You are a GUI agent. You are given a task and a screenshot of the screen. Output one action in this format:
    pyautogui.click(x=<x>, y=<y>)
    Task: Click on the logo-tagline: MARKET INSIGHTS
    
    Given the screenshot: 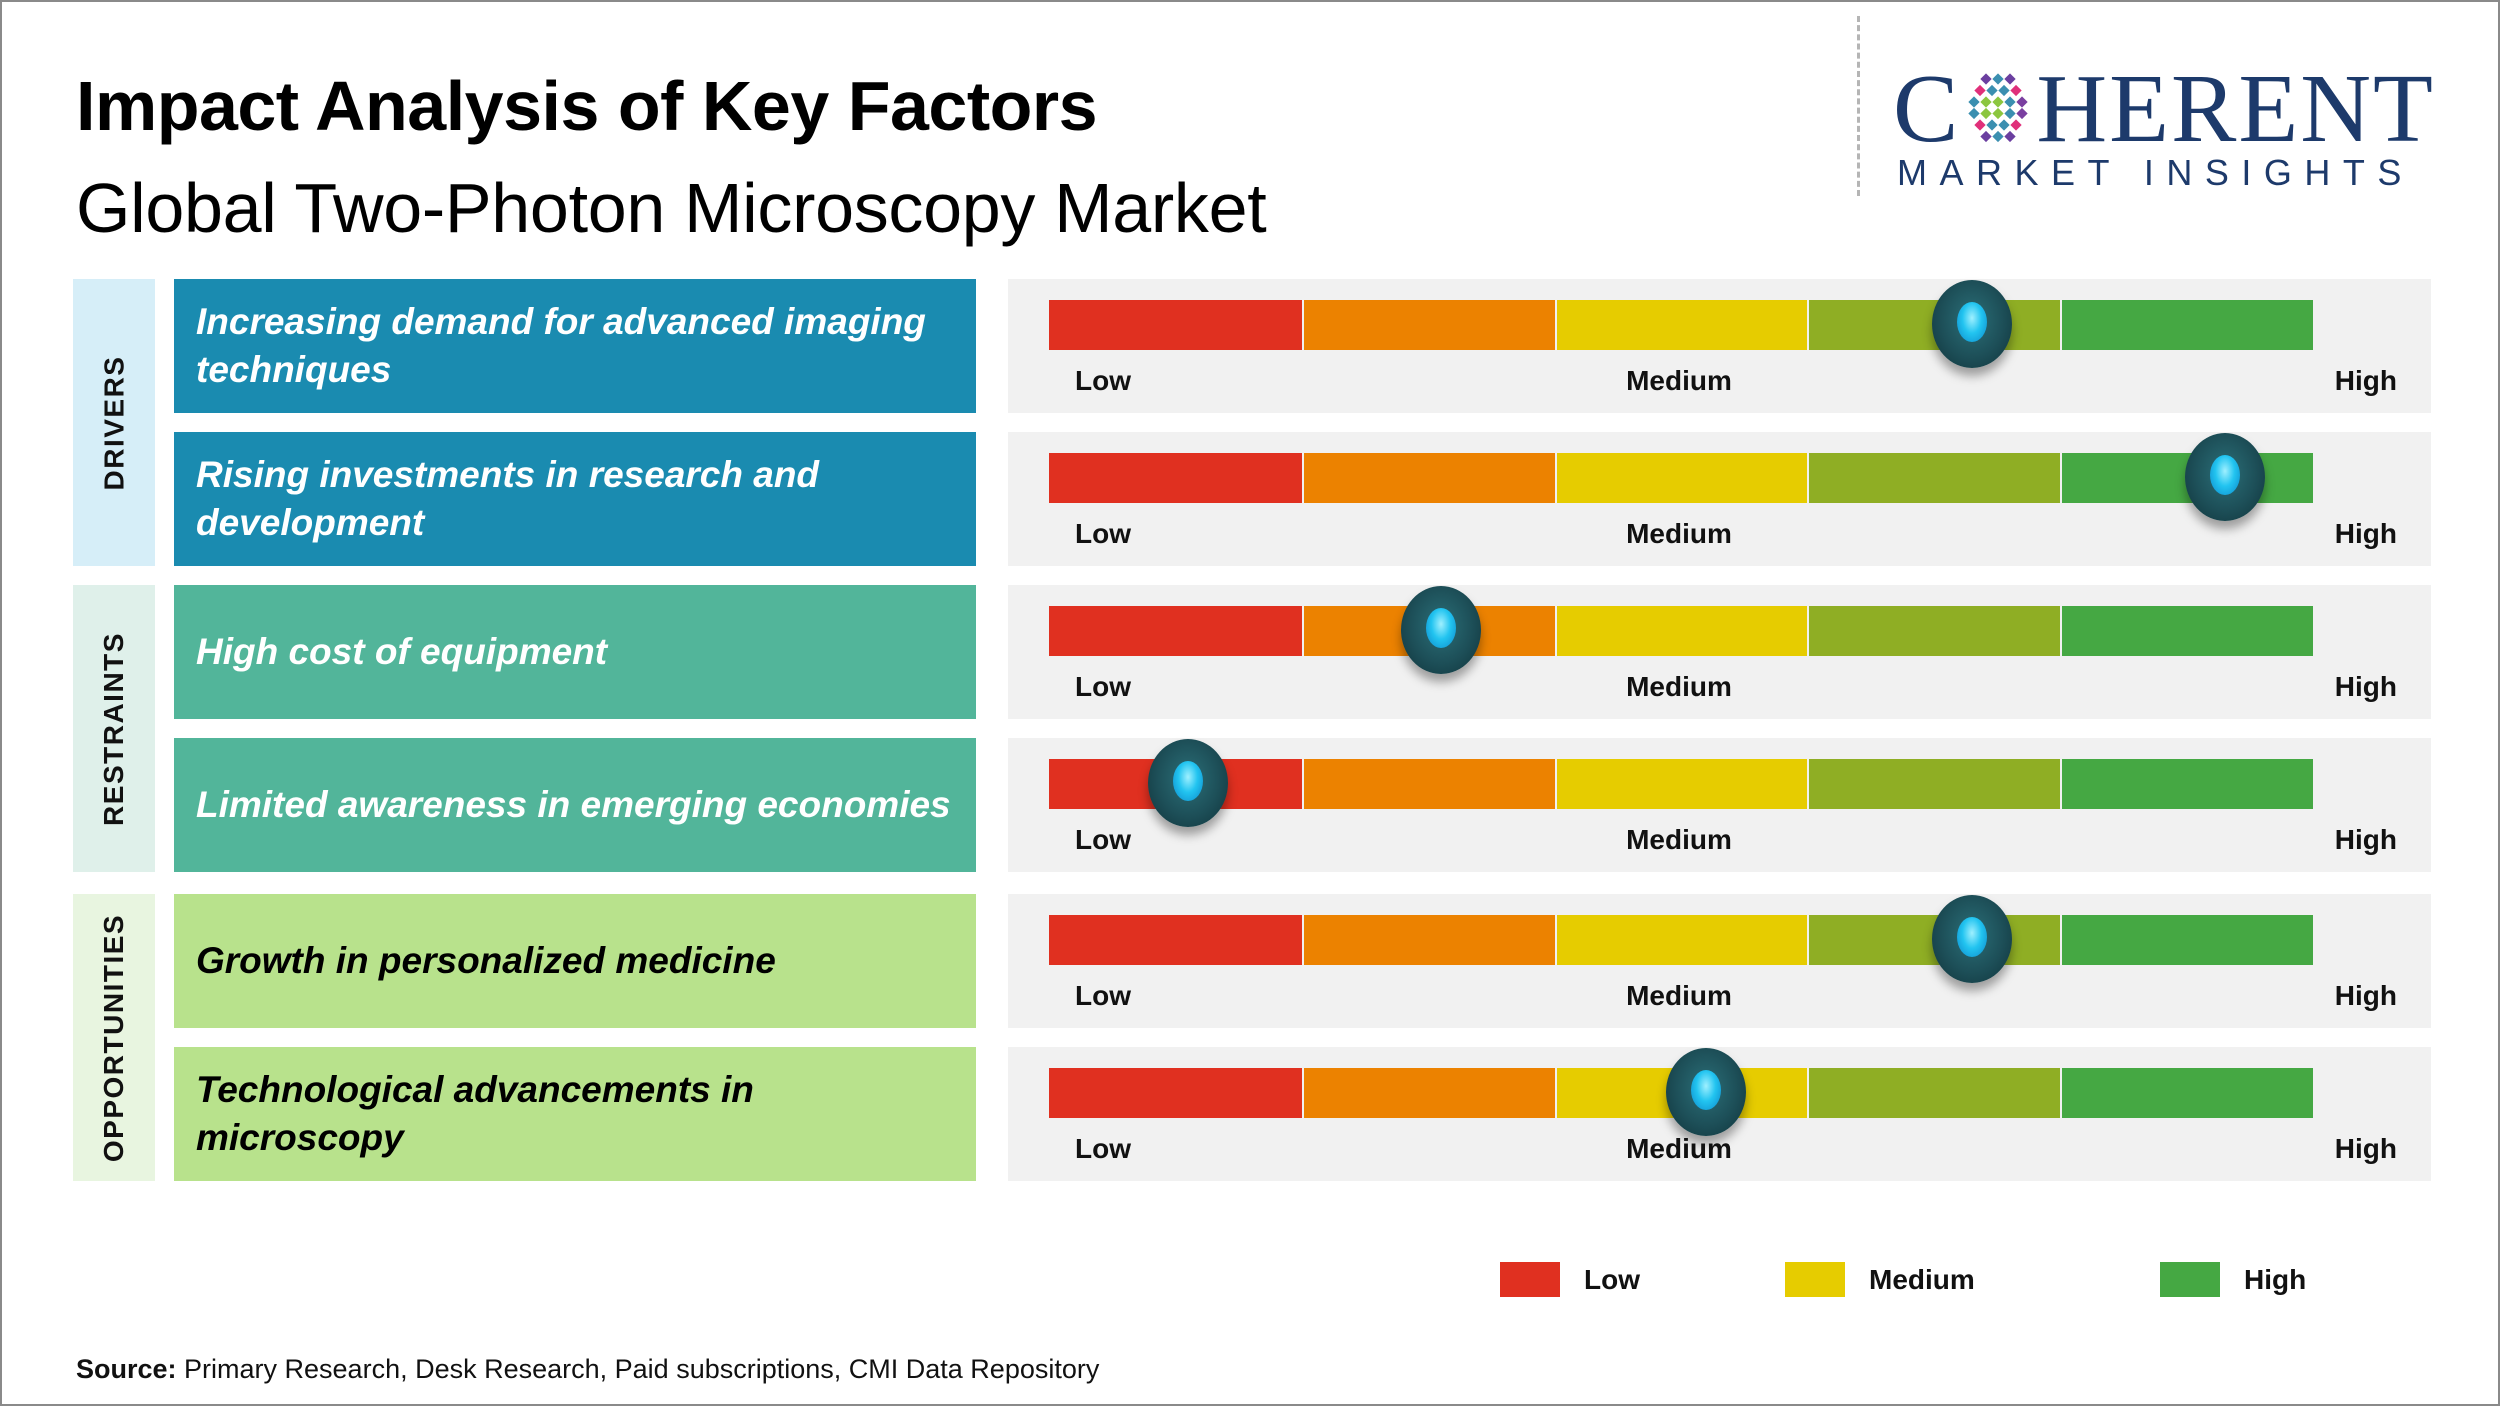 What is the action you would take?
    pyautogui.click(x=2155, y=172)
    